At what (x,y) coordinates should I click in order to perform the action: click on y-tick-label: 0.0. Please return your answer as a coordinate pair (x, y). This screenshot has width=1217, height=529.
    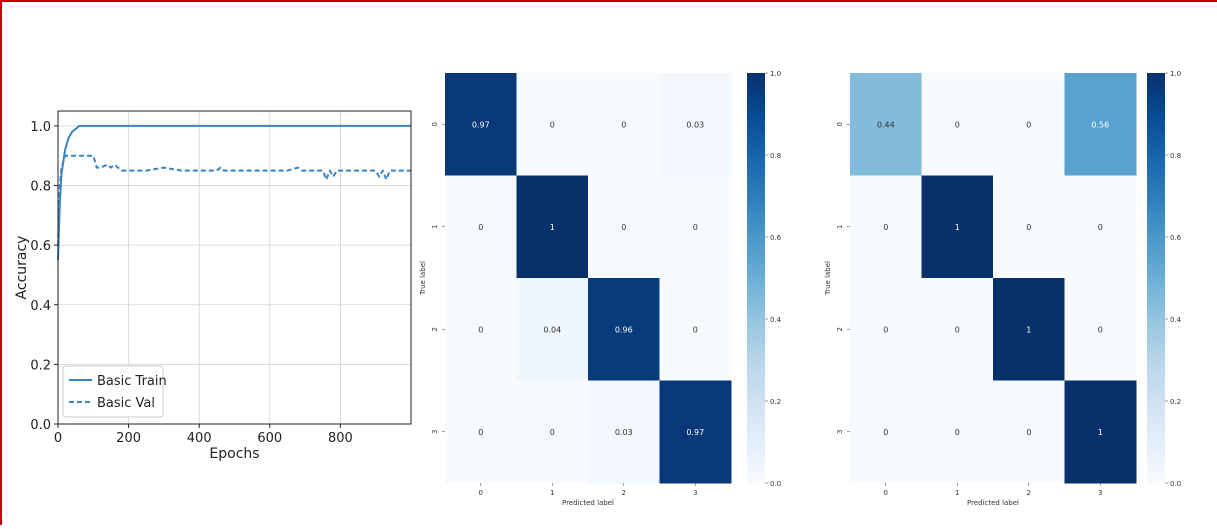
    Looking at the image, I should click on (40, 425).